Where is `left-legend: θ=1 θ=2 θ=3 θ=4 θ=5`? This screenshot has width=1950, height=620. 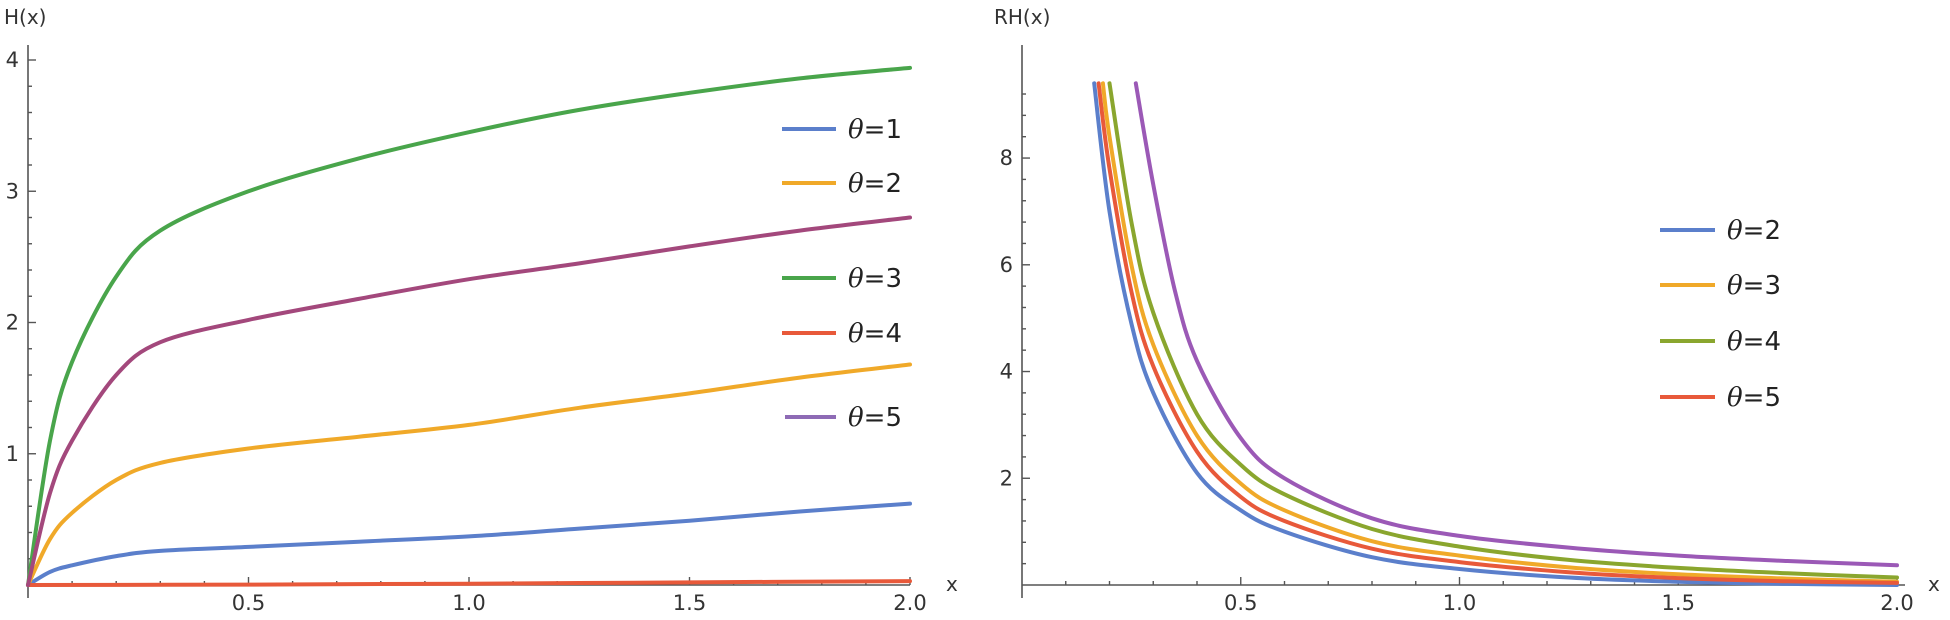
left-legend: θ=1 θ=2 θ=3 θ=4 θ=5 is located at coordinates (842, 274).